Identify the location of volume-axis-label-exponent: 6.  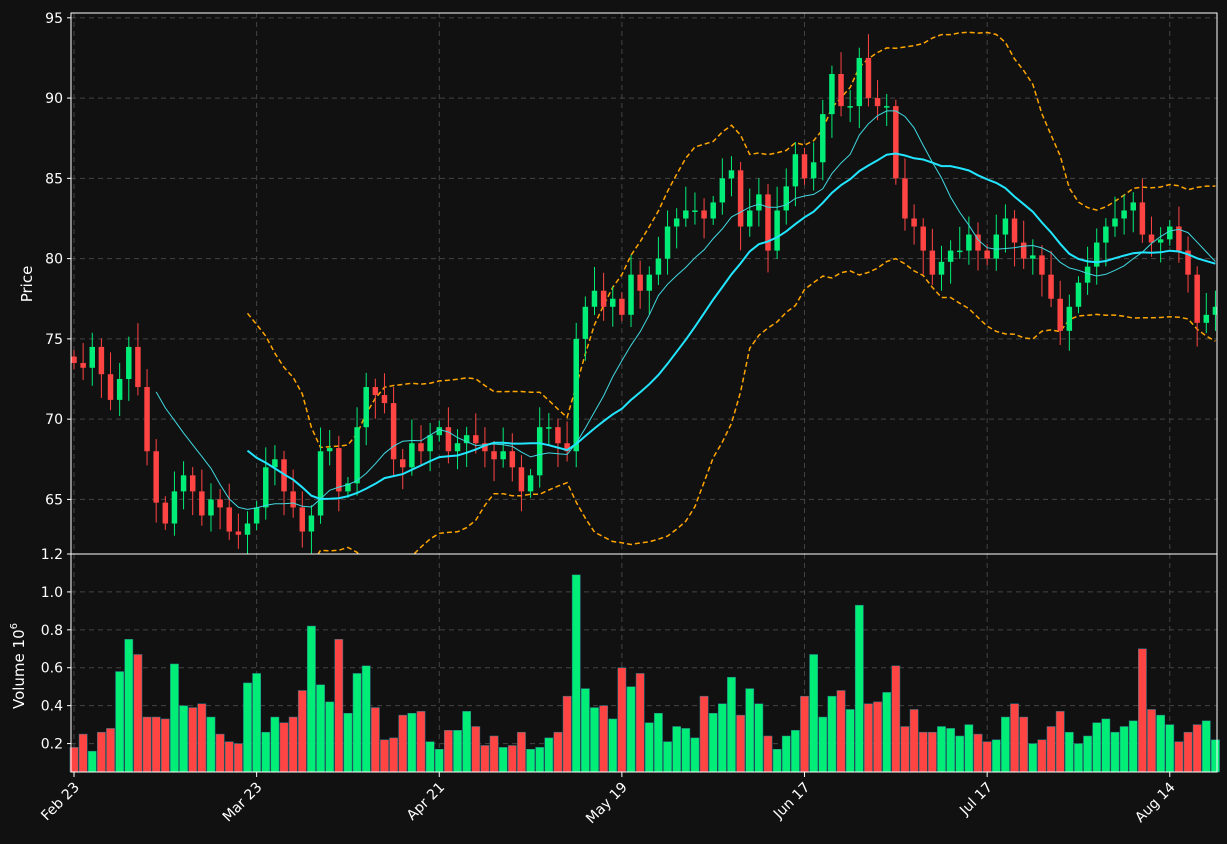
(14, 626).